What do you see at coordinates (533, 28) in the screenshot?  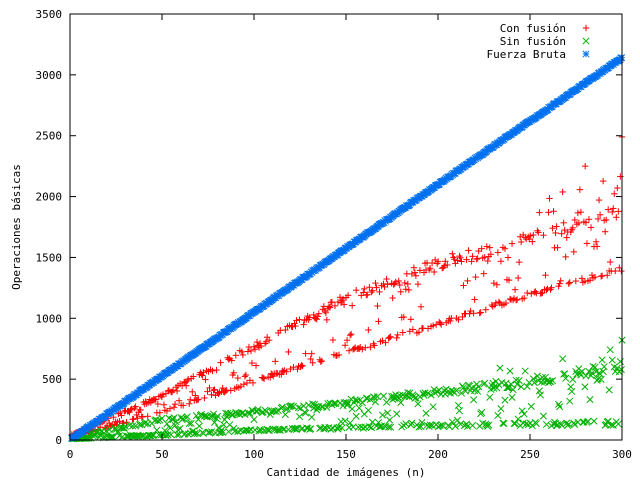 I see `legend-label-0: Con fusión` at bounding box center [533, 28].